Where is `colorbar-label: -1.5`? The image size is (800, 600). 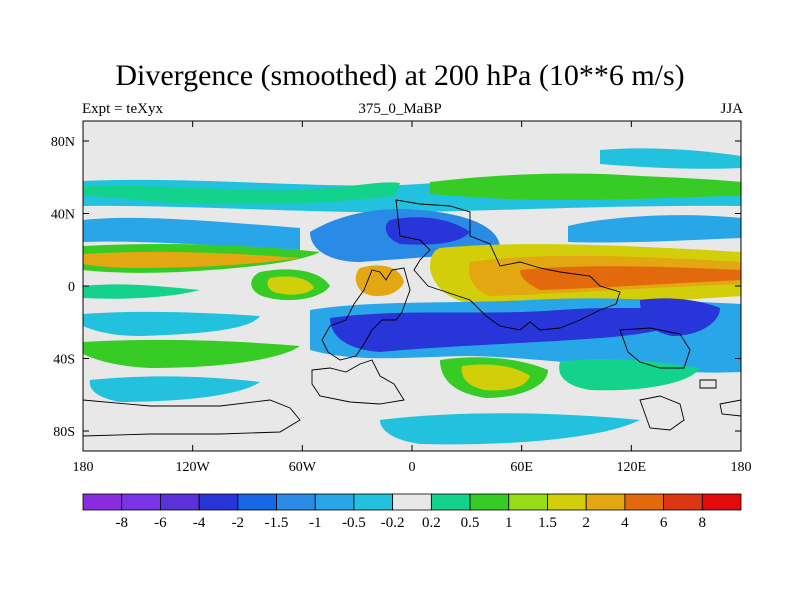
colorbar-label: -1.5 is located at coordinates (277, 523).